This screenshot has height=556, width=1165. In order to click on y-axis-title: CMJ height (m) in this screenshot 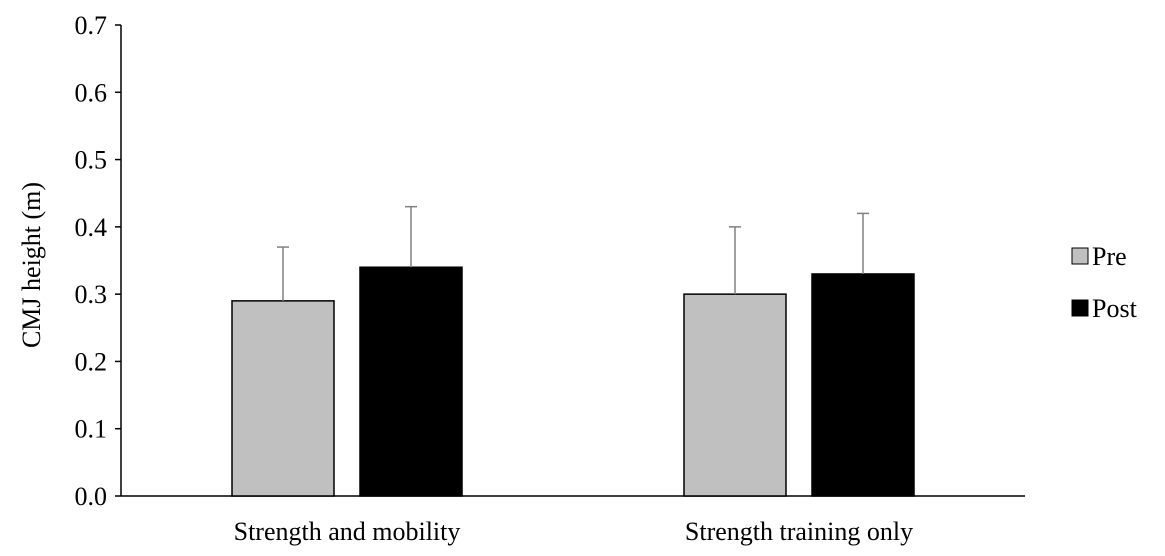, I will do `click(31, 265)`.